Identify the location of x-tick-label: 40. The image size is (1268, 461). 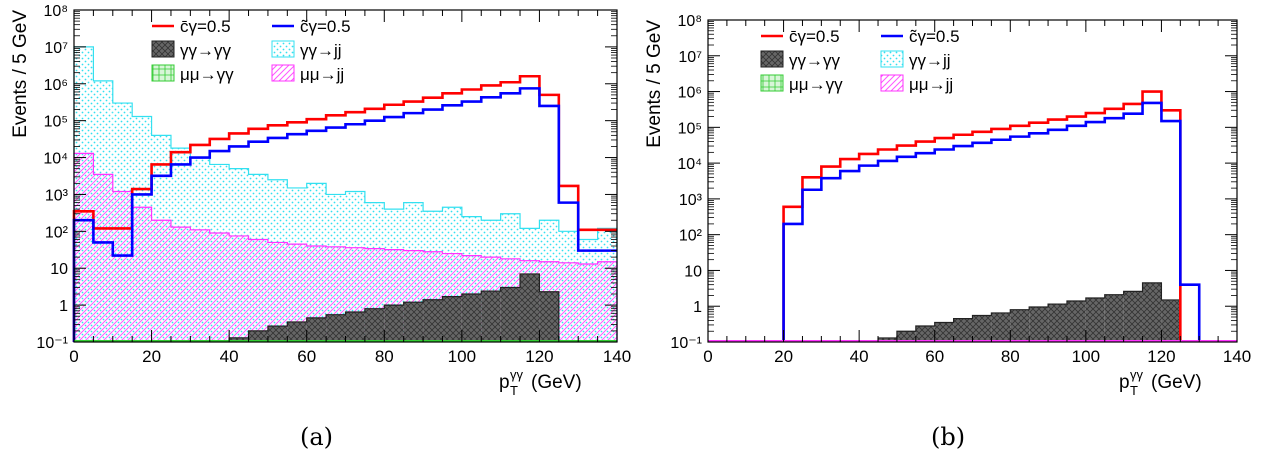
(859, 356).